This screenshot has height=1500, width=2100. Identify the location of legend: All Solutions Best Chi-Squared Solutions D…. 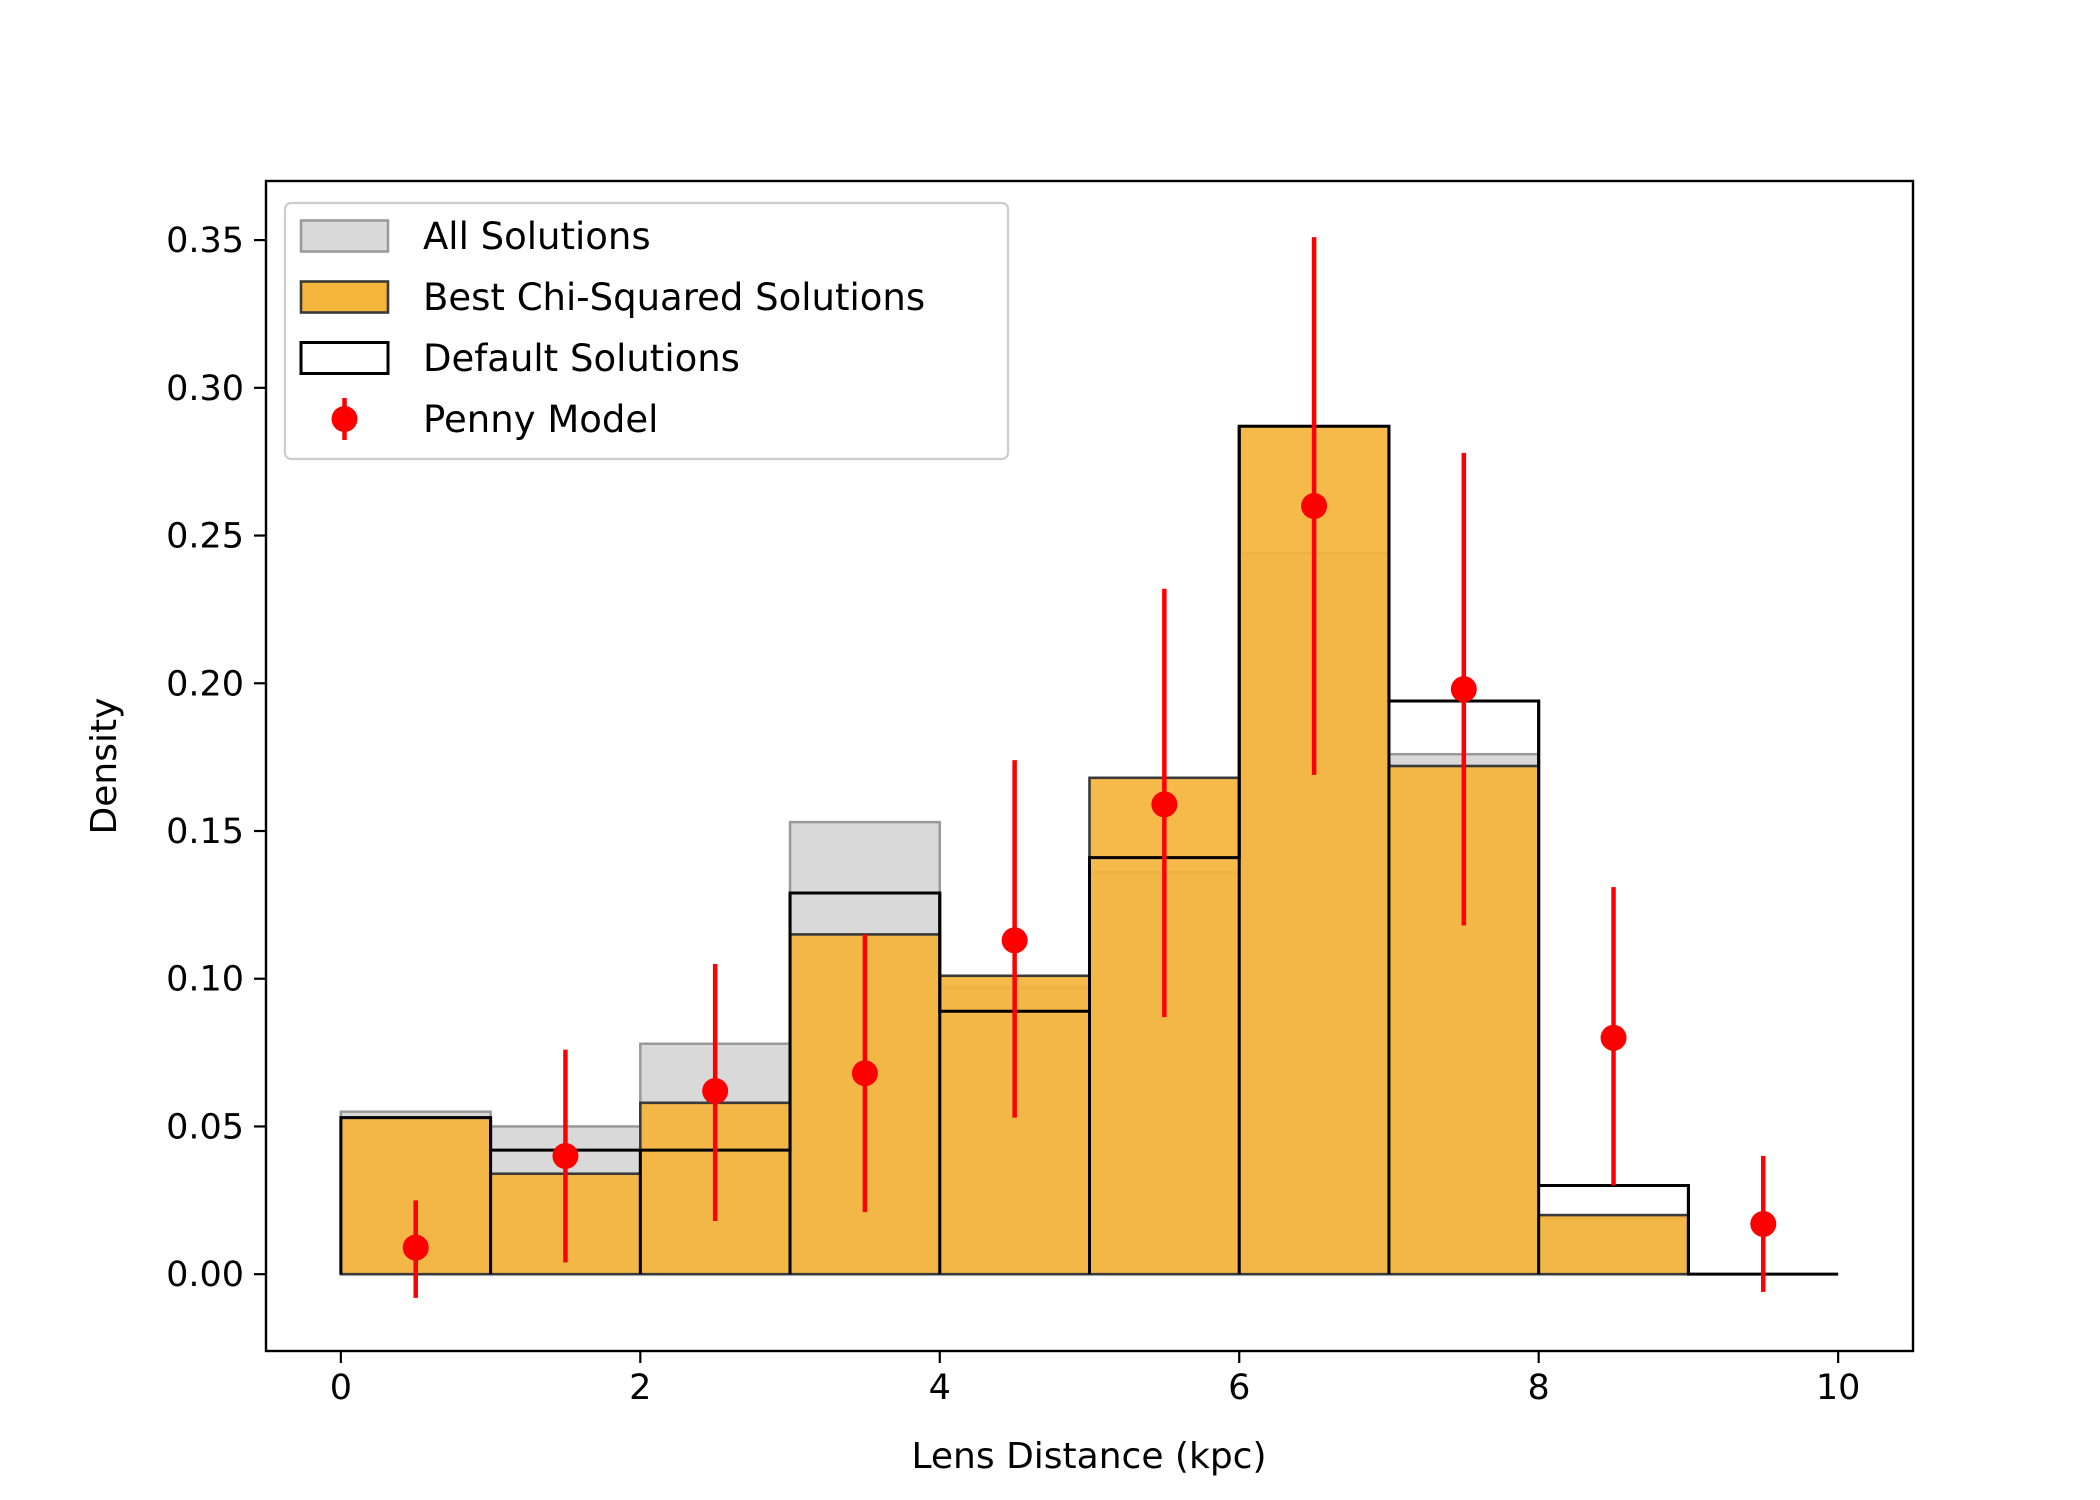
(646, 331).